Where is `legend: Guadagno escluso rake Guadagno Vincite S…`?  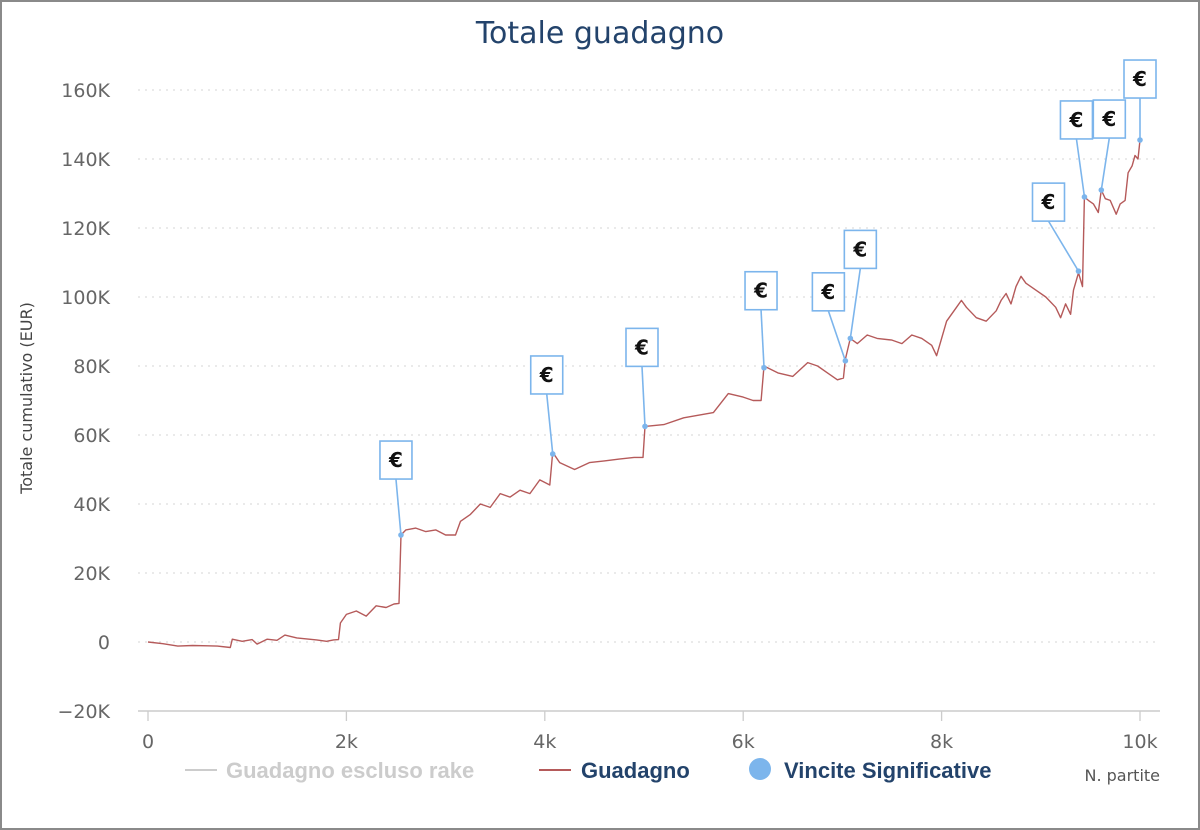 legend: Guadagno escluso rake Guadagno Vincite S… is located at coordinates (588, 770).